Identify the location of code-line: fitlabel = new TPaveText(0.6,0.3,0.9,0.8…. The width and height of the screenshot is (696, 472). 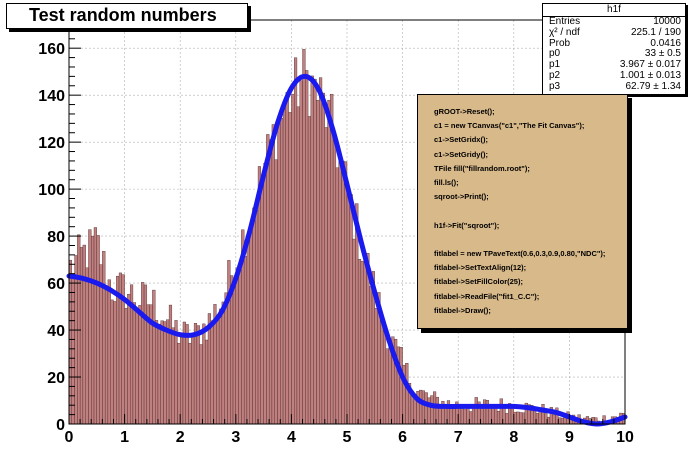
(520, 253).